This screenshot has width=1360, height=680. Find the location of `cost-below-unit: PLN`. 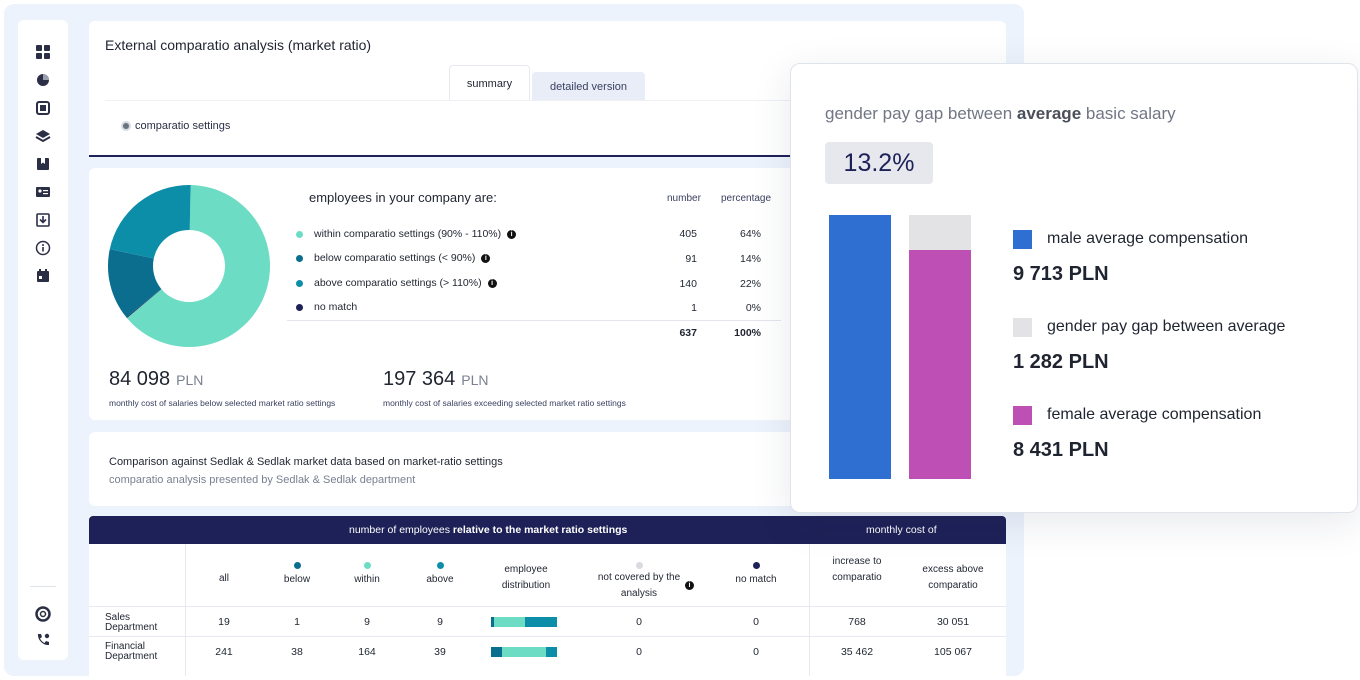

cost-below-unit: PLN is located at coordinates (190, 380).